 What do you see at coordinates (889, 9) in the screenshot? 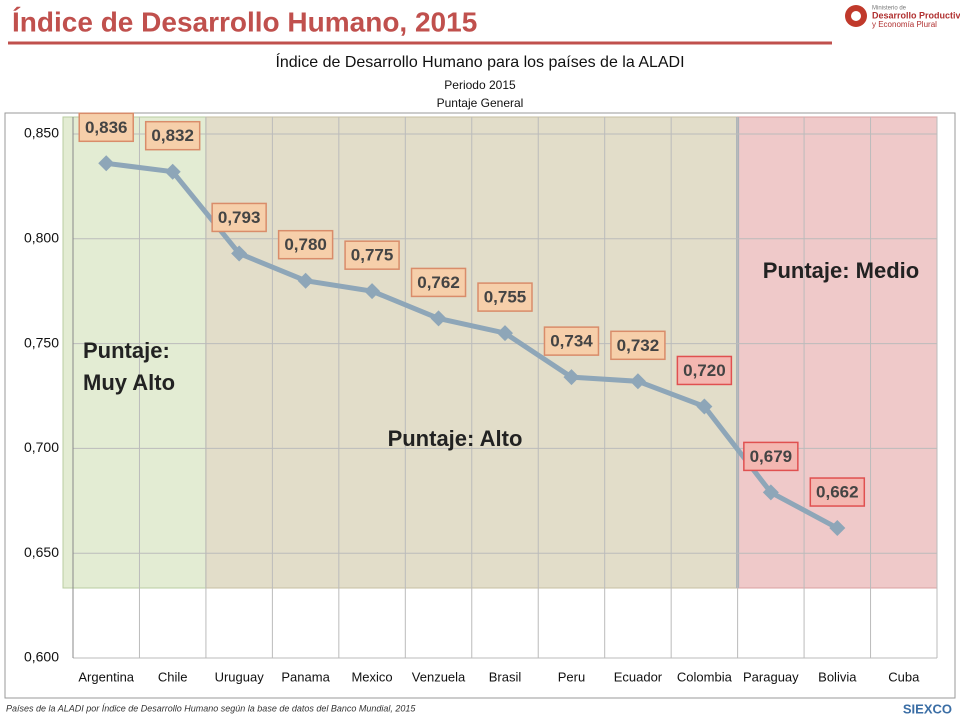
I see `logo-text: Ministerio de` at bounding box center [889, 9].